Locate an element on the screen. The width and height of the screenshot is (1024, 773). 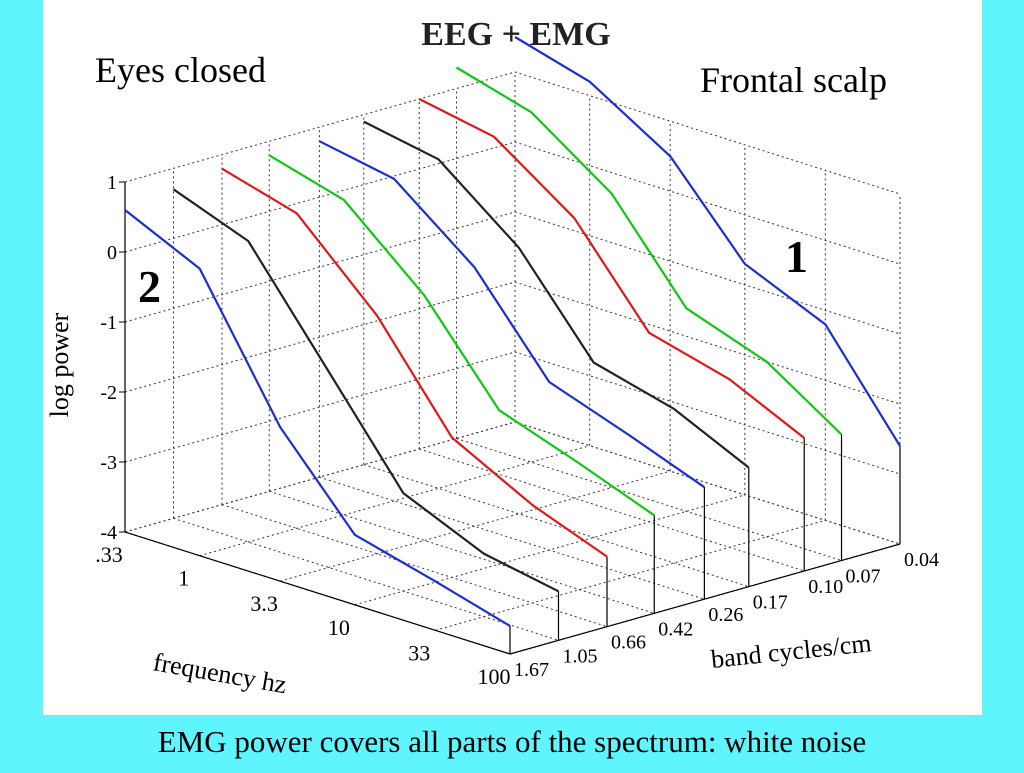
z-tick-label: 0.26 is located at coordinates (725, 615).